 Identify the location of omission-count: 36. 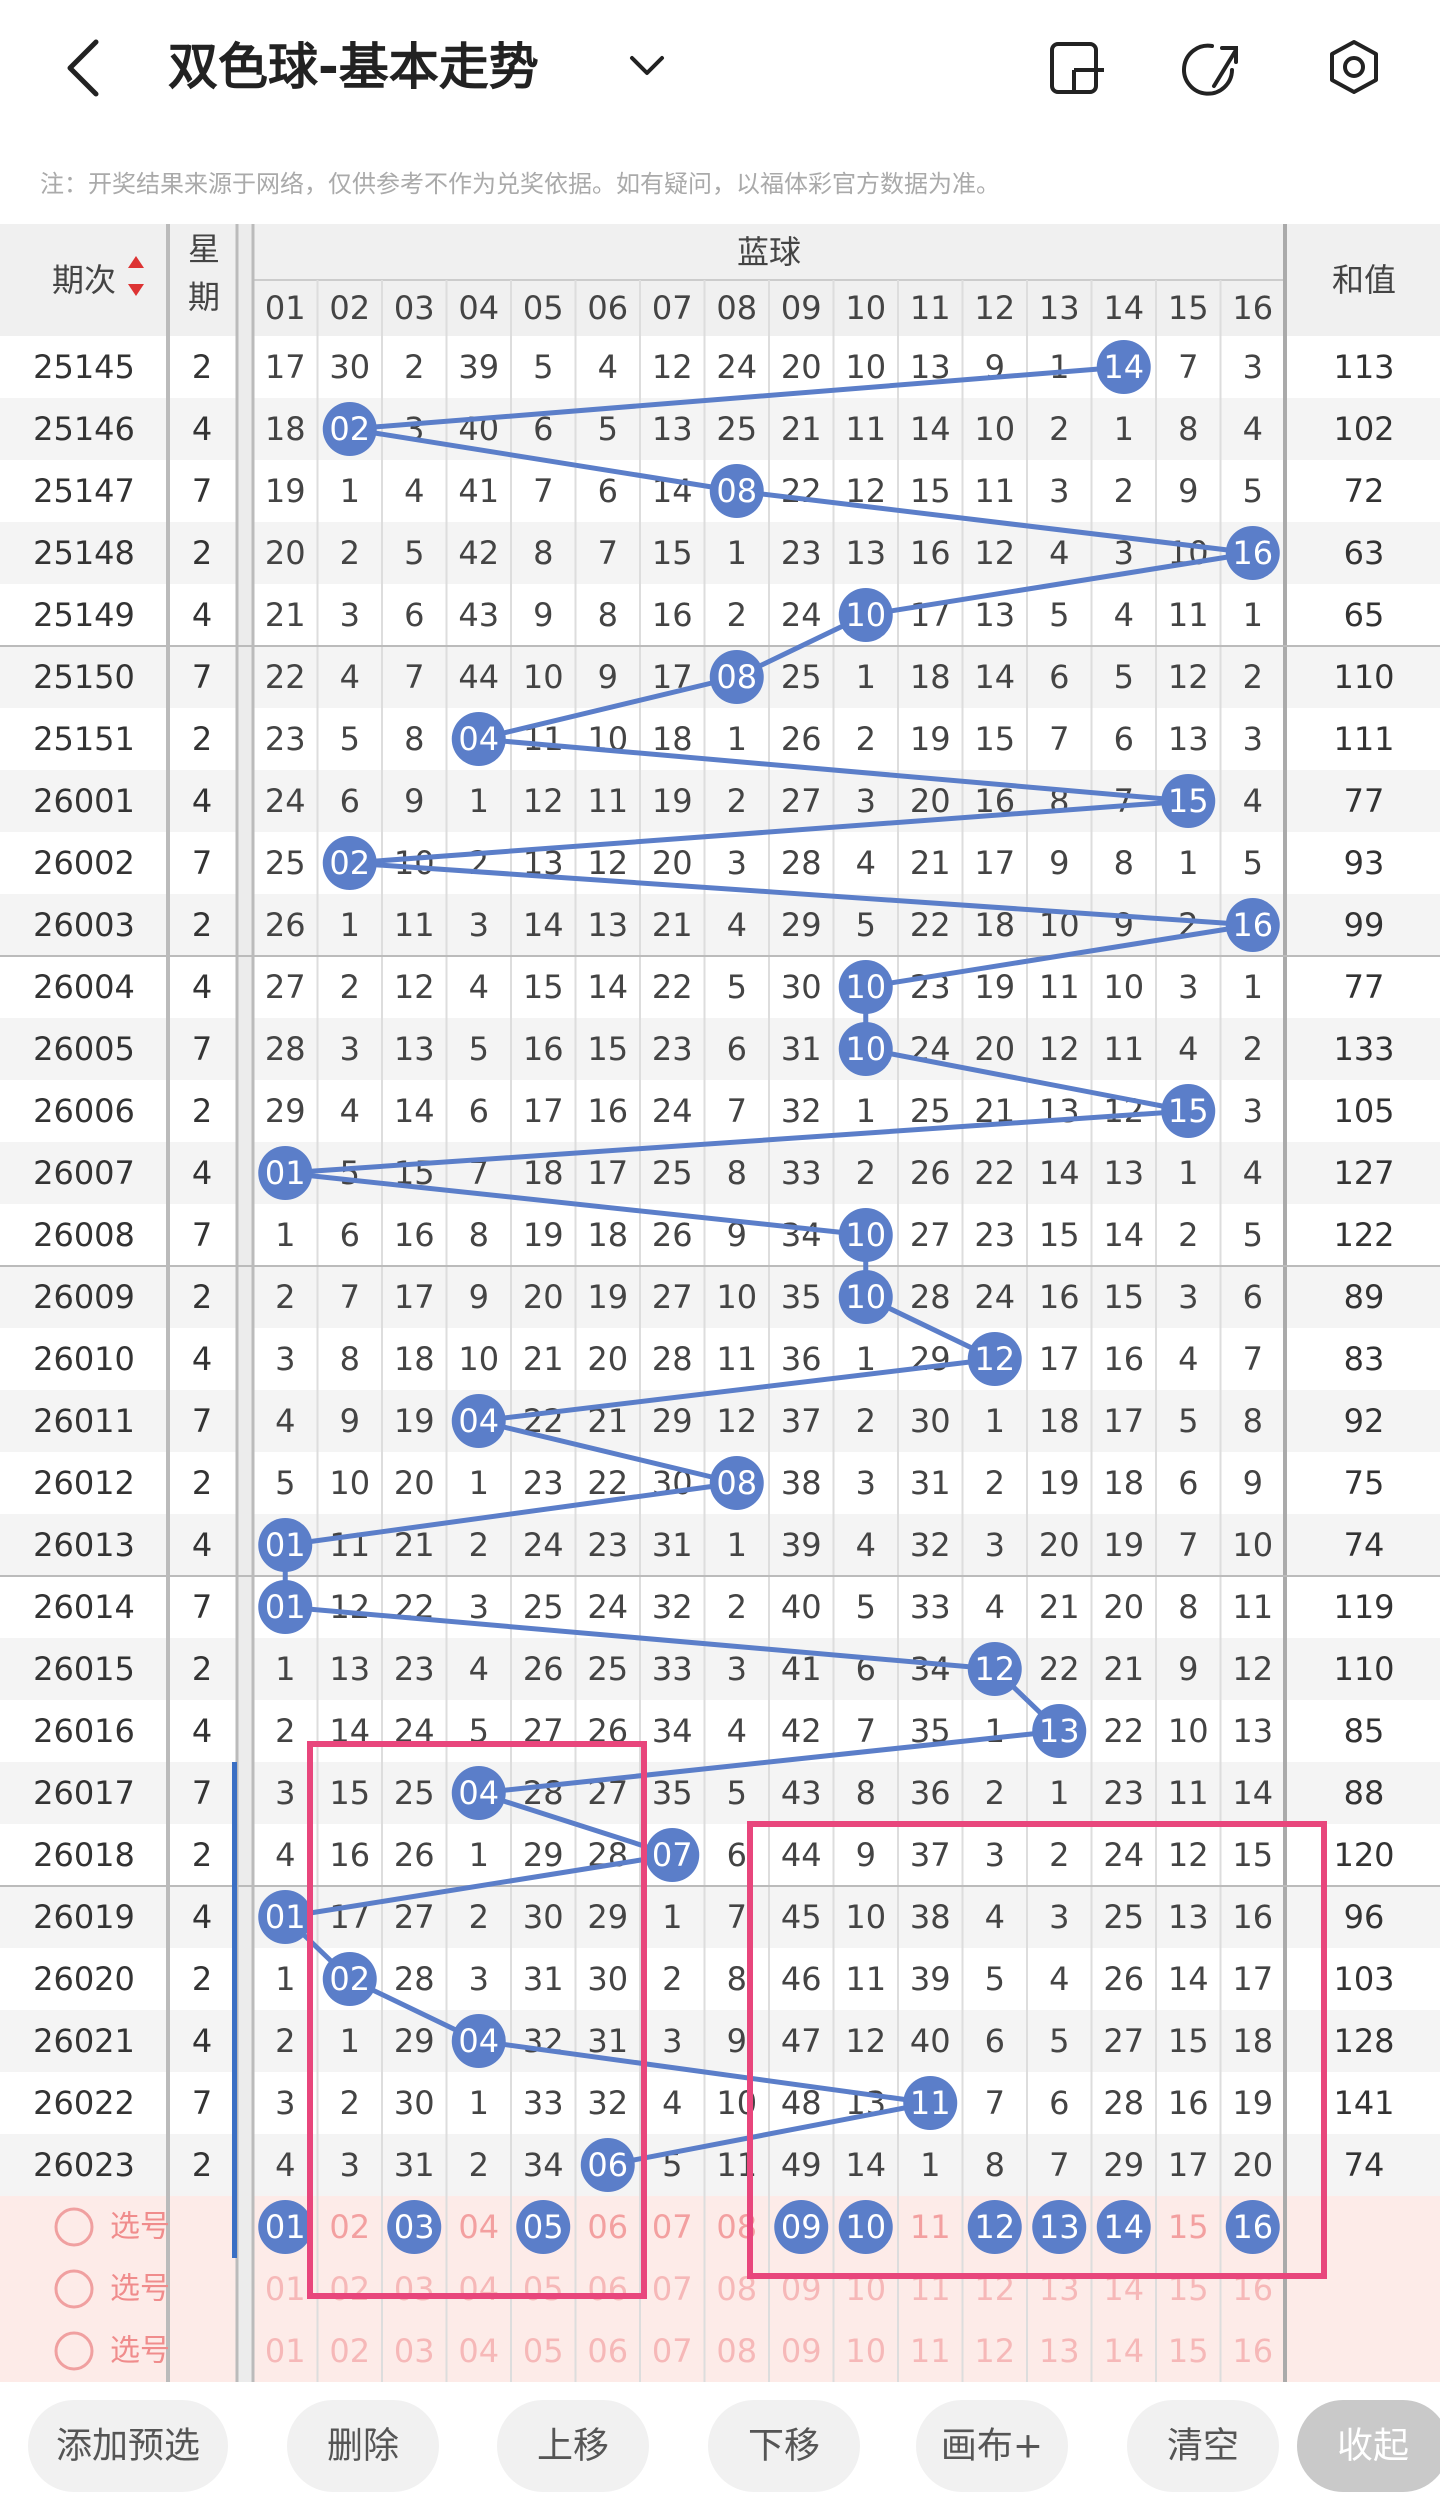
(930, 1793).